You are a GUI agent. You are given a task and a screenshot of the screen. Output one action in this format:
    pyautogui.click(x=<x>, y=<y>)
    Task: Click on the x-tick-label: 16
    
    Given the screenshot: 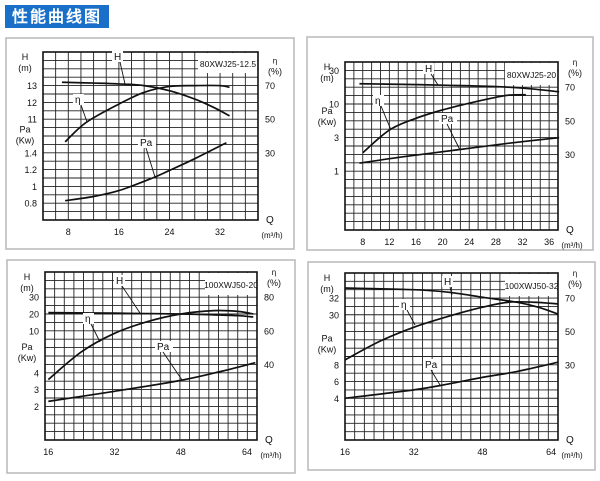 What is the action you would take?
    pyautogui.click(x=345, y=452)
    